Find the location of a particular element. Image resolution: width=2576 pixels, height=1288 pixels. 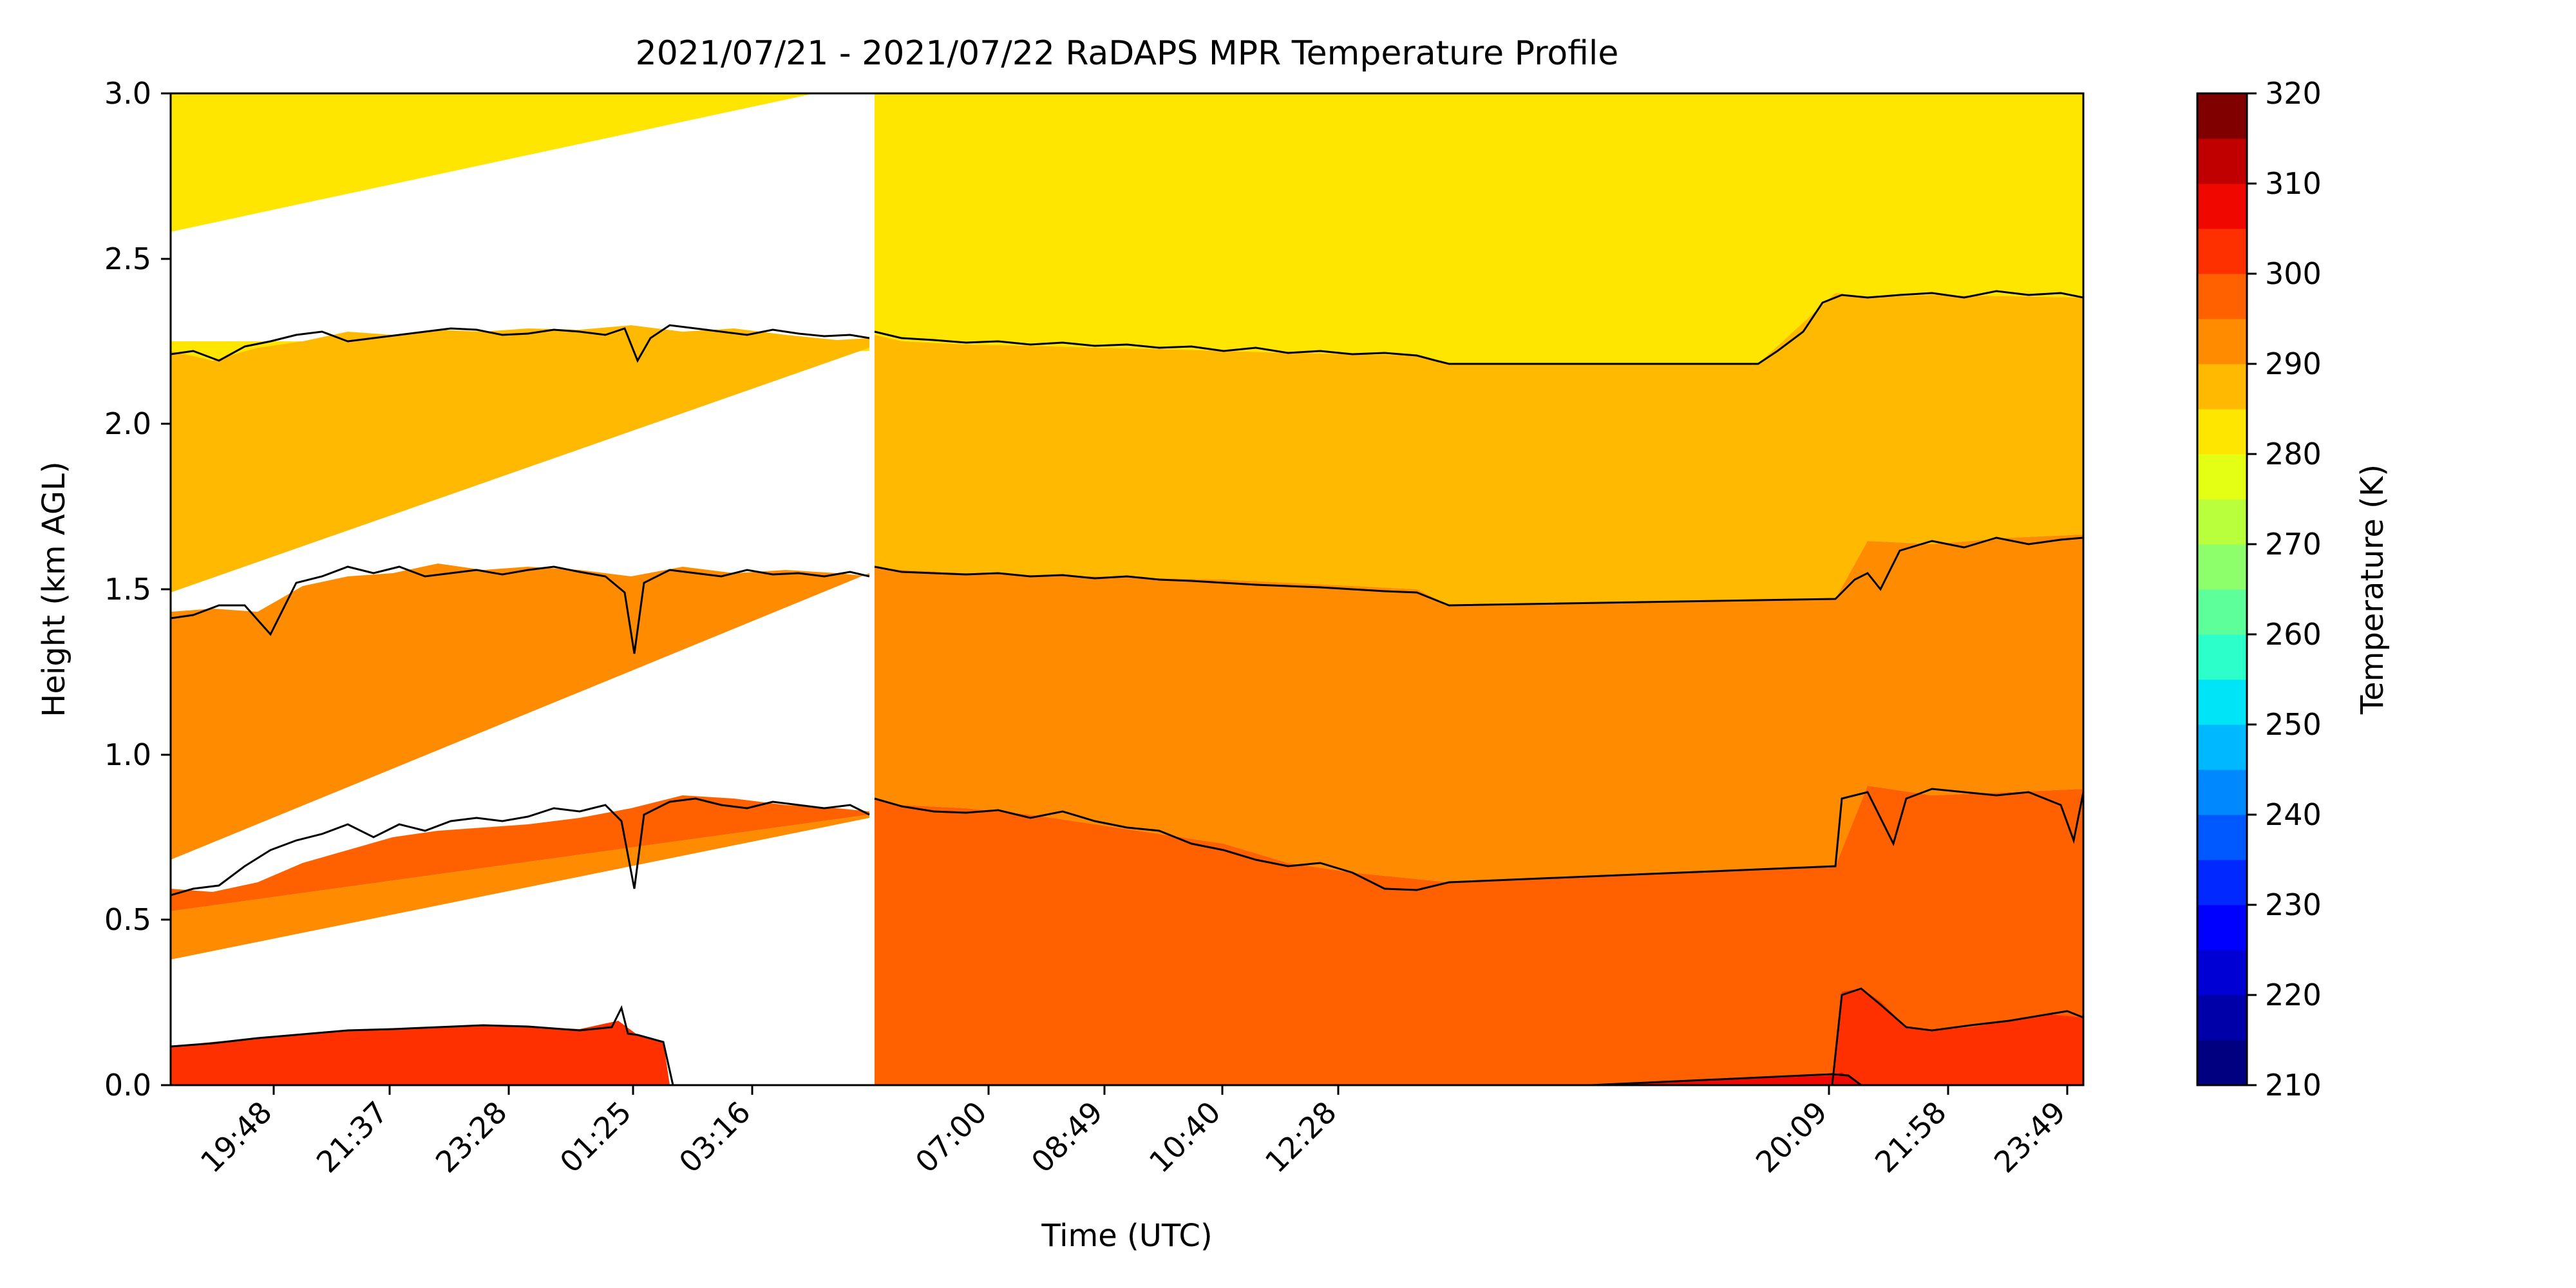

colorbar-levels is located at coordinates (2222, 589).